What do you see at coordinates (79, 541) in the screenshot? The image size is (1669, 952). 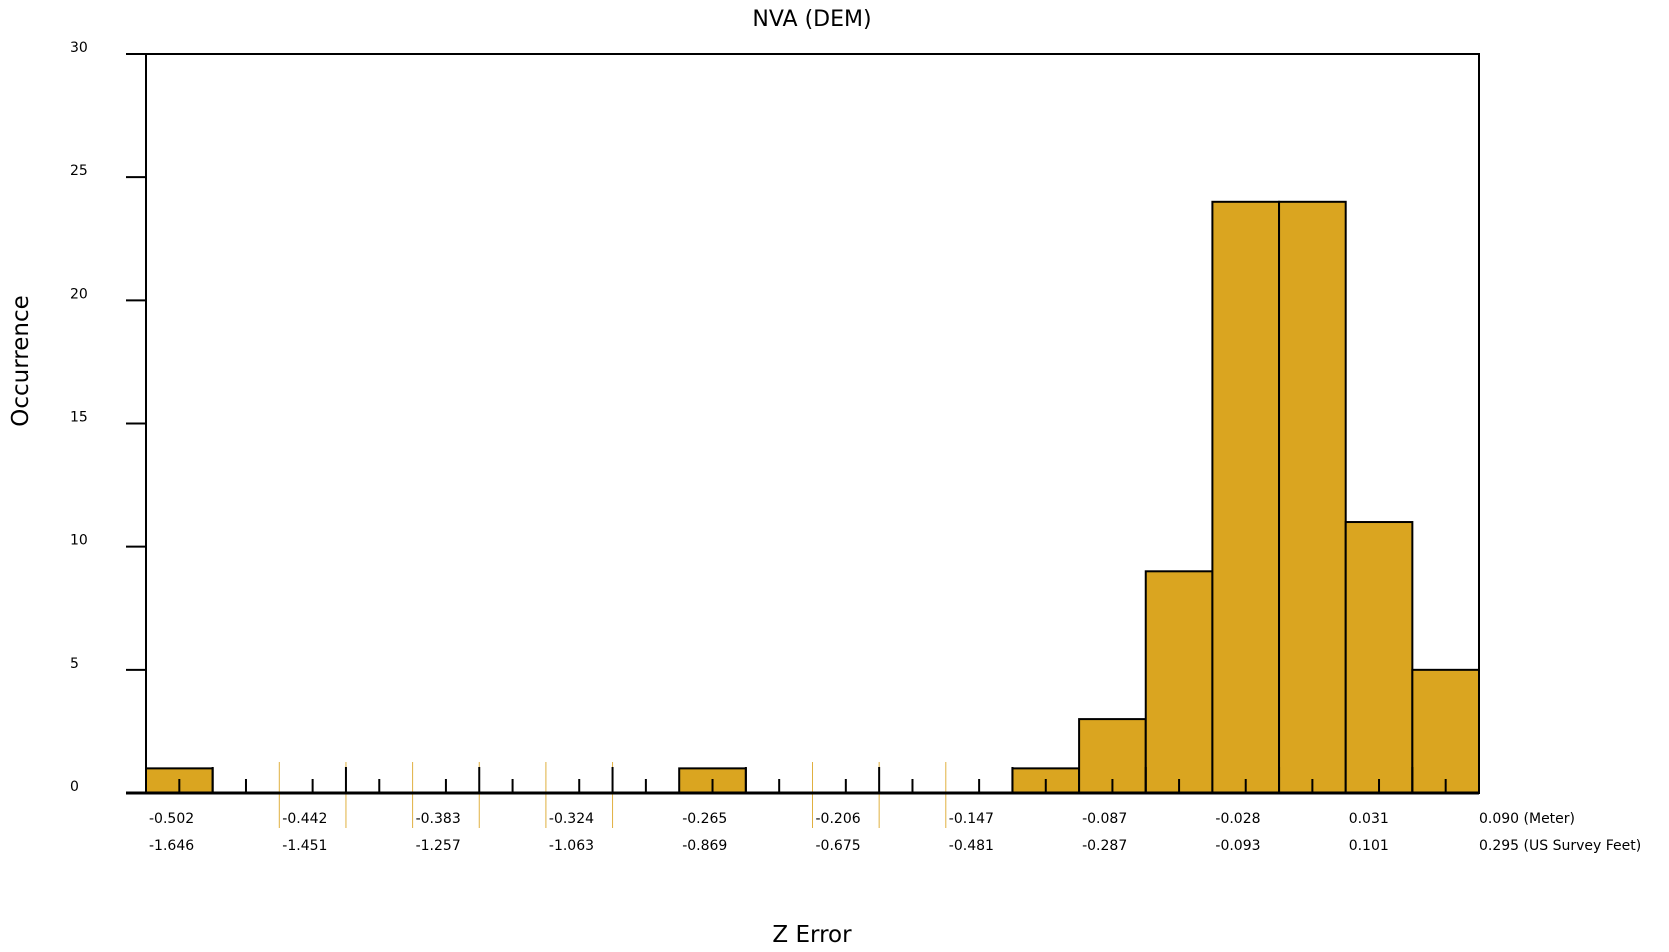 I see `y-tick-label: 10` at bounding box center [79, 541].